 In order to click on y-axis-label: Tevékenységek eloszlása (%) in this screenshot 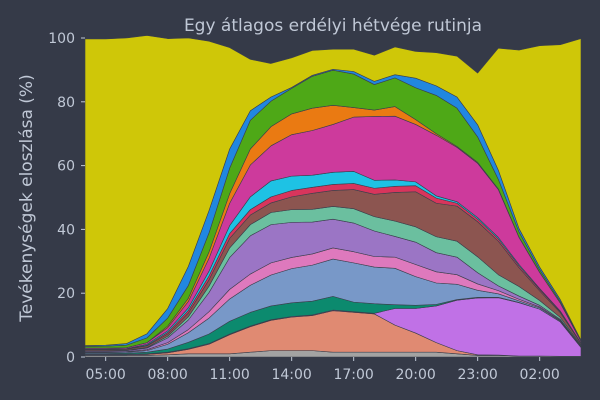, I will do `click(27, 198)`.